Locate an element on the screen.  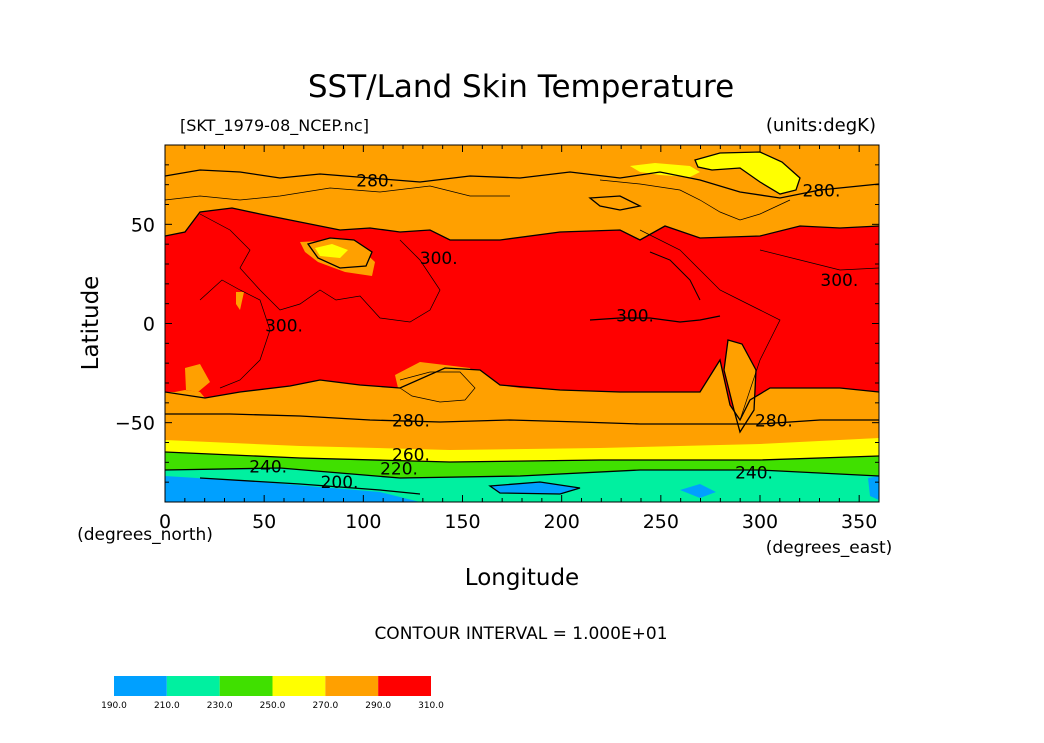
y-axis-unit: (degrees_north) is located at coordinates (145, 535).